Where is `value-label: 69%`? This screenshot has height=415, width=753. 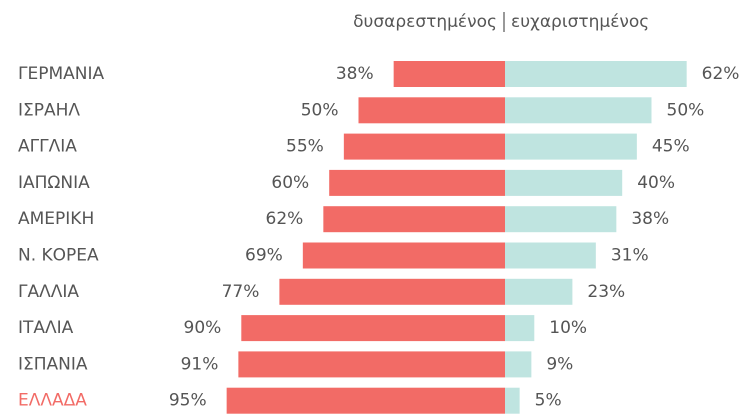
value-label: 69% is located at coordinates (264, 256).